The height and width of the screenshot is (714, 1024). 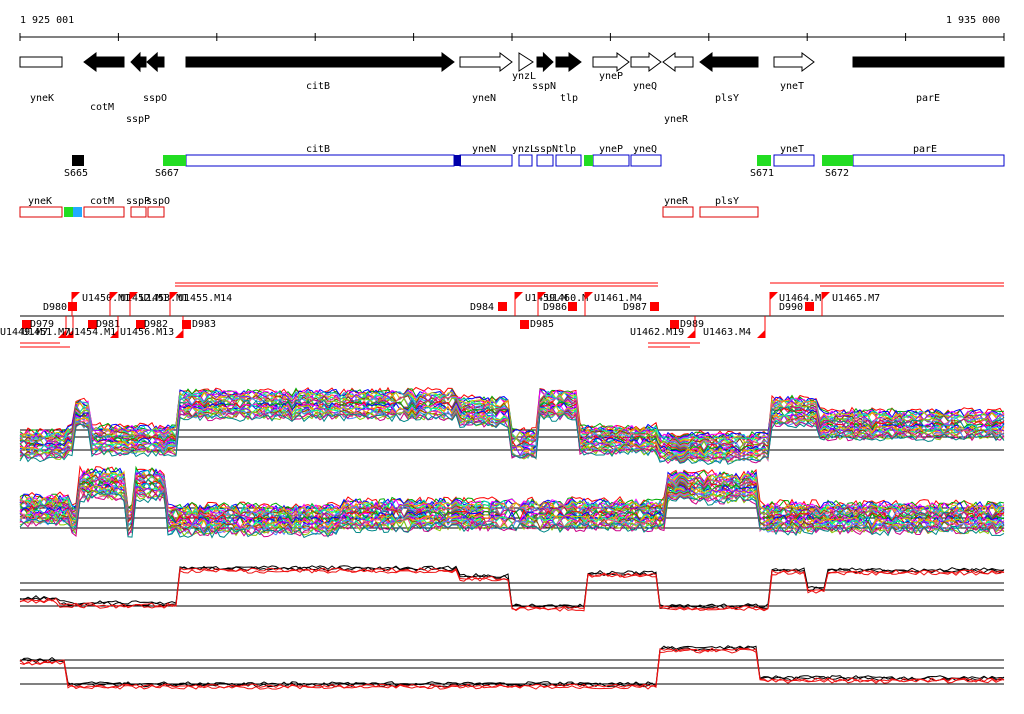 What do you see at coordinates (567, 149) in the screenshot?
I see `transcript-label: tlp` at bounding box center [567, 149].